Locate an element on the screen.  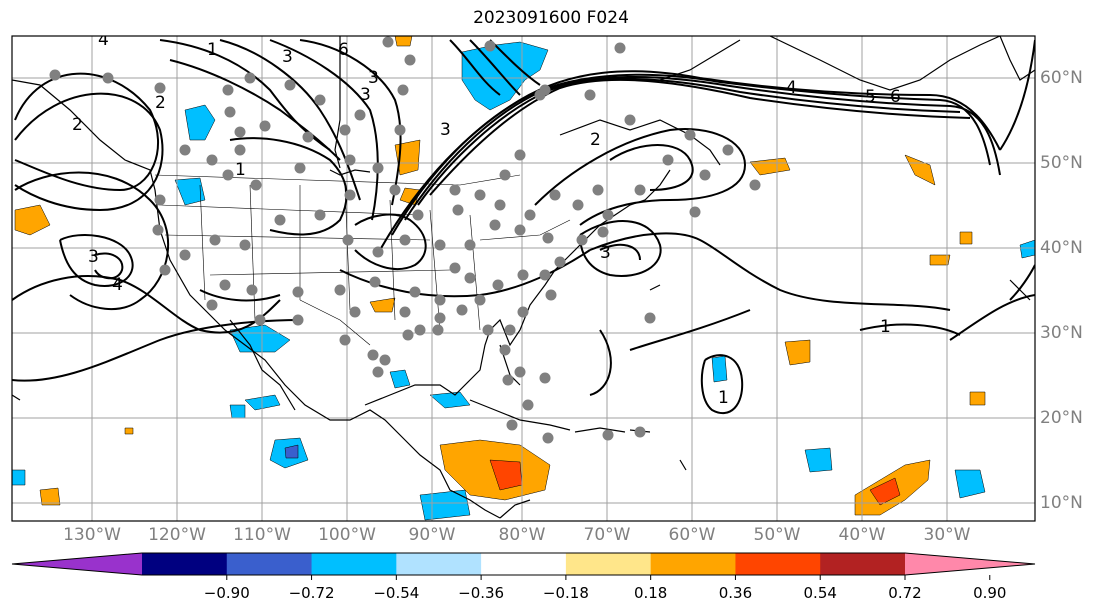
longitude-label: 80°W is located at coordinates (522, 535).